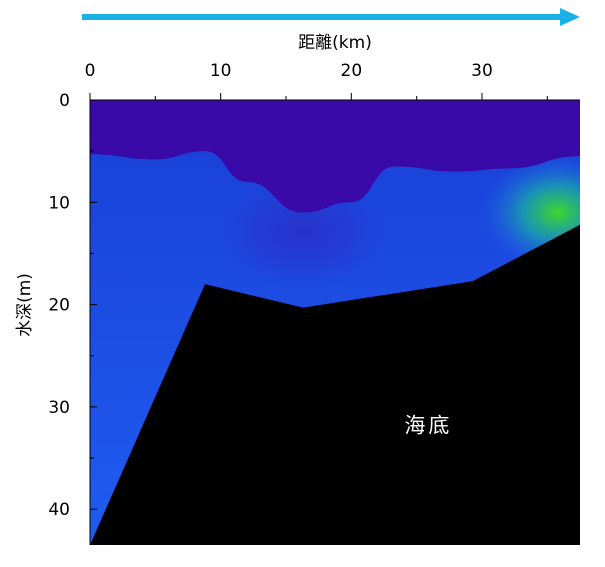 This screenshot has height=567, width=605. I want to click on x-tick-label: 30, so click(482, 71).